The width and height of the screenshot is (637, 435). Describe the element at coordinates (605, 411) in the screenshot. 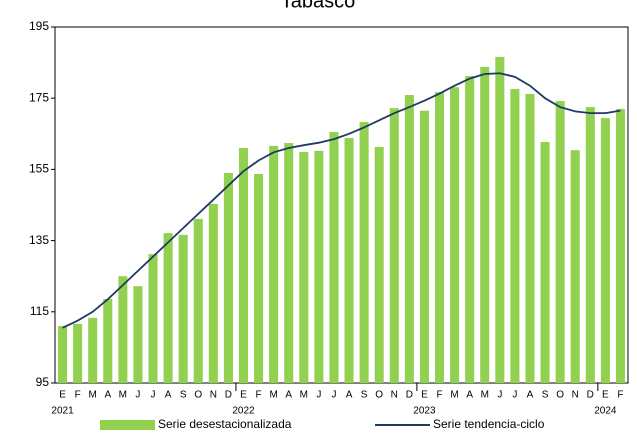

I see `year-label: 2024` at that location.